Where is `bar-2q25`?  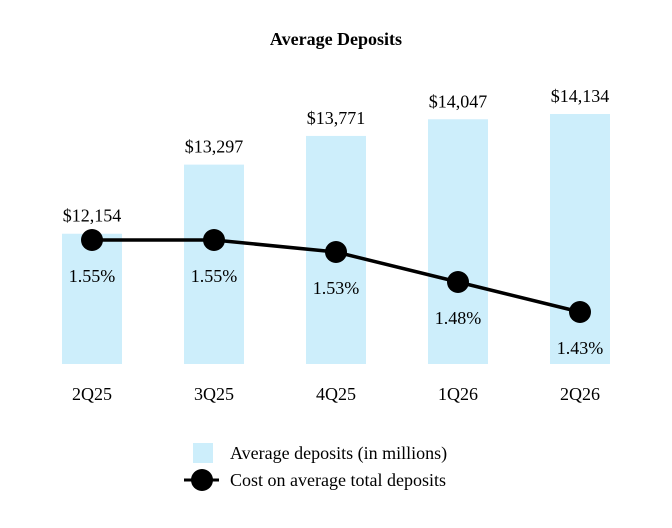
bar-2q25 is located at coordinates (92, 298).